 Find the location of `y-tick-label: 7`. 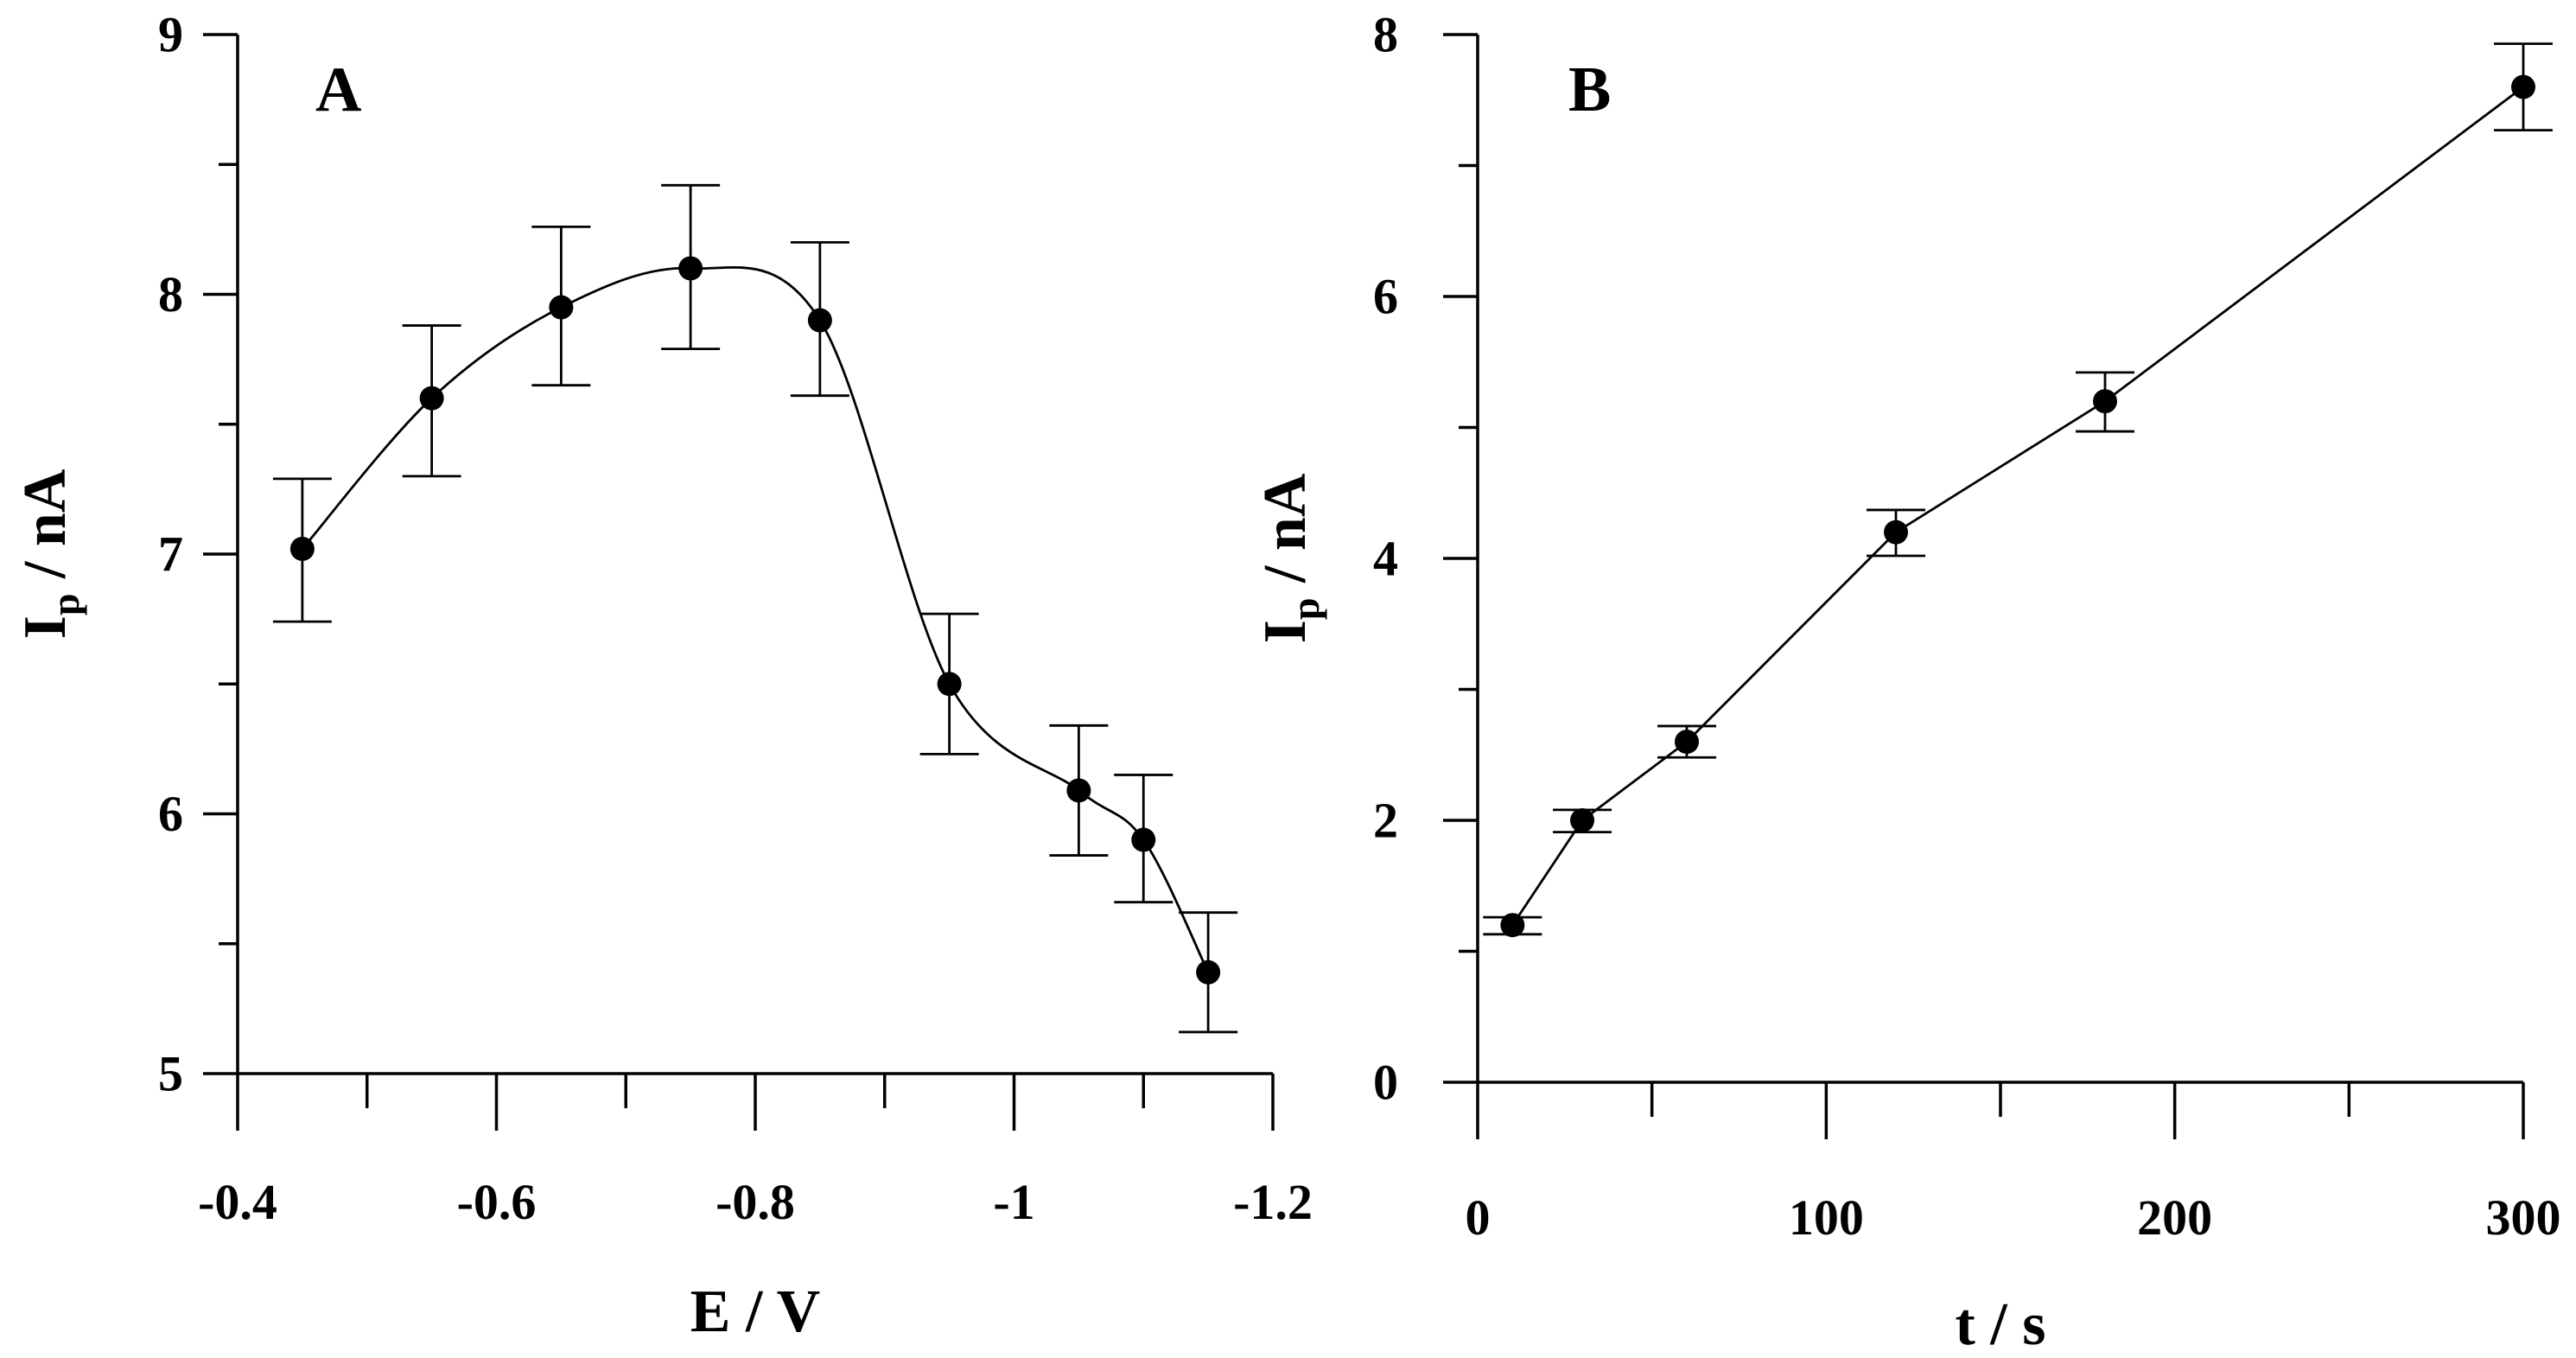

y-tick-label: 7 is located at coordinates (171, 554).